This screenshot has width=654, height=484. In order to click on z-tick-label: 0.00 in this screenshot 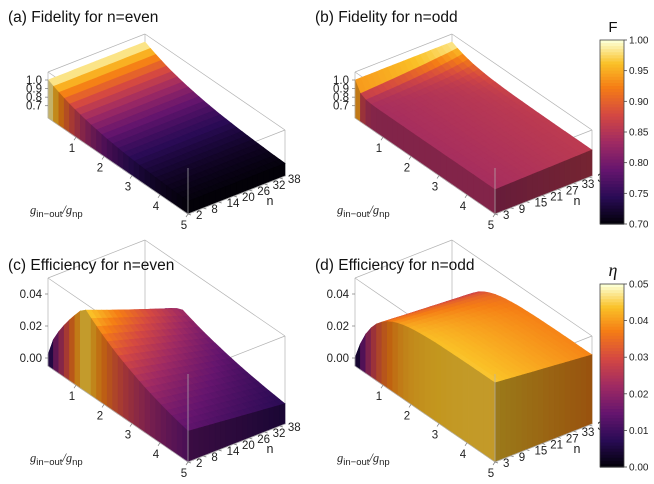, I will do `click(31, 359)`.